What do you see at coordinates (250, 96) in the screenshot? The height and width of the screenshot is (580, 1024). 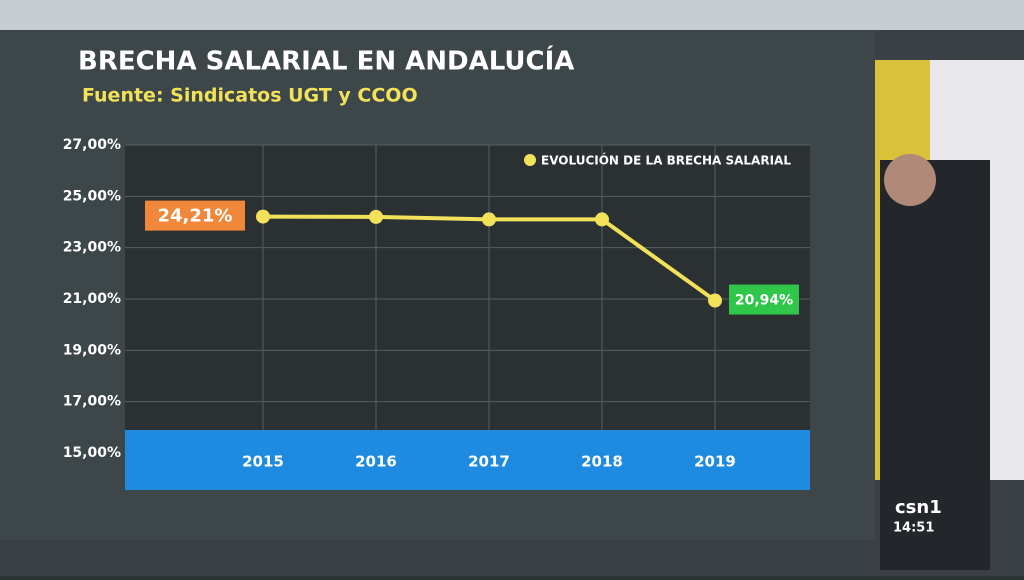 I see `chart-subtitle: Fuente: Sindicatos UGT y CCOO` at bounding box center [250, 96].